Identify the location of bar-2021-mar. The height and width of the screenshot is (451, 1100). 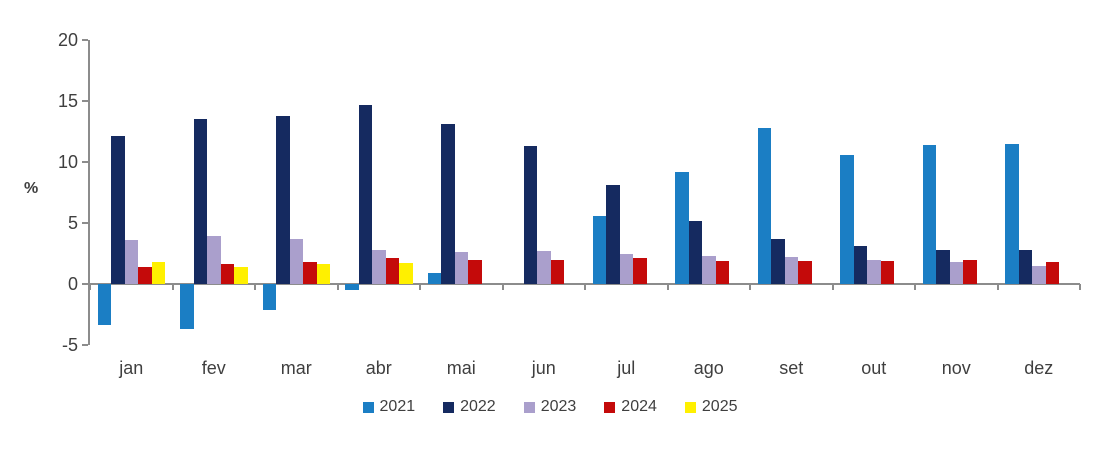
(269, 297).